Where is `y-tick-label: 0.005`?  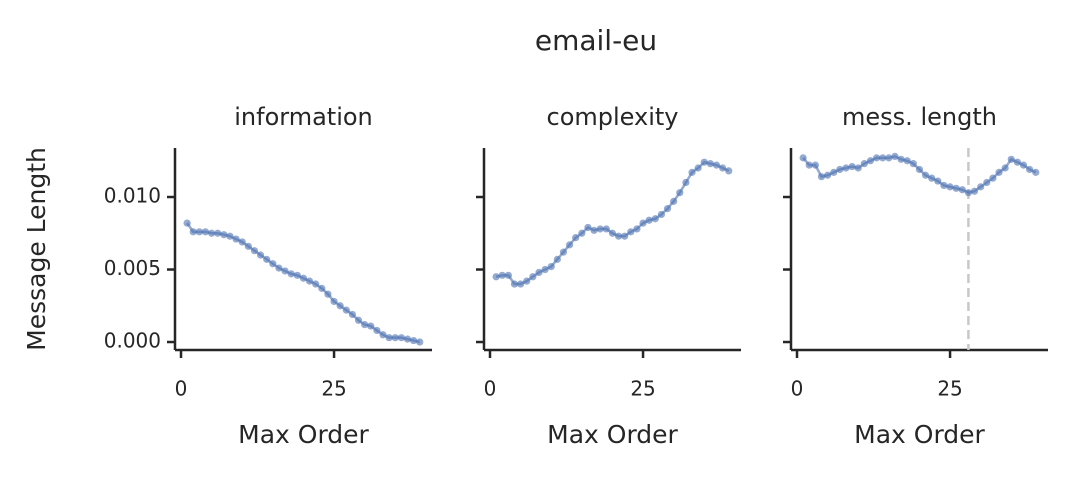
y-tick-label: 0.005 is located at coordinates (132, 268).